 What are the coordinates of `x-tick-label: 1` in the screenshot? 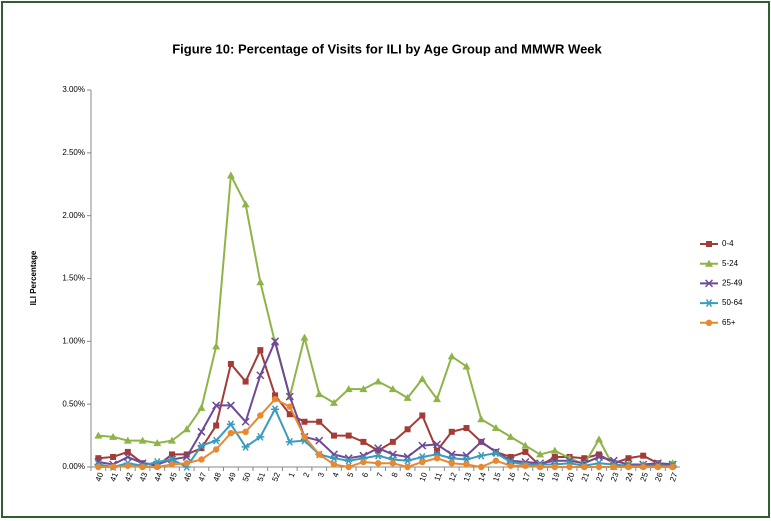 It's located at (292, 475).